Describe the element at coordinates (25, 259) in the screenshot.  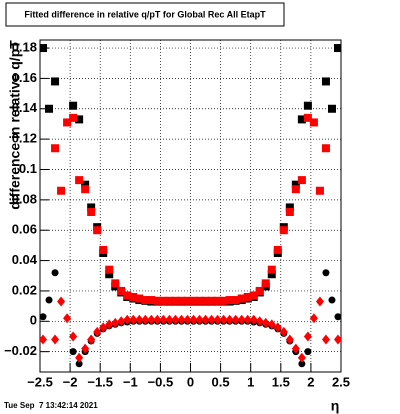
I see `y-tick-label: 0.04` at that location.